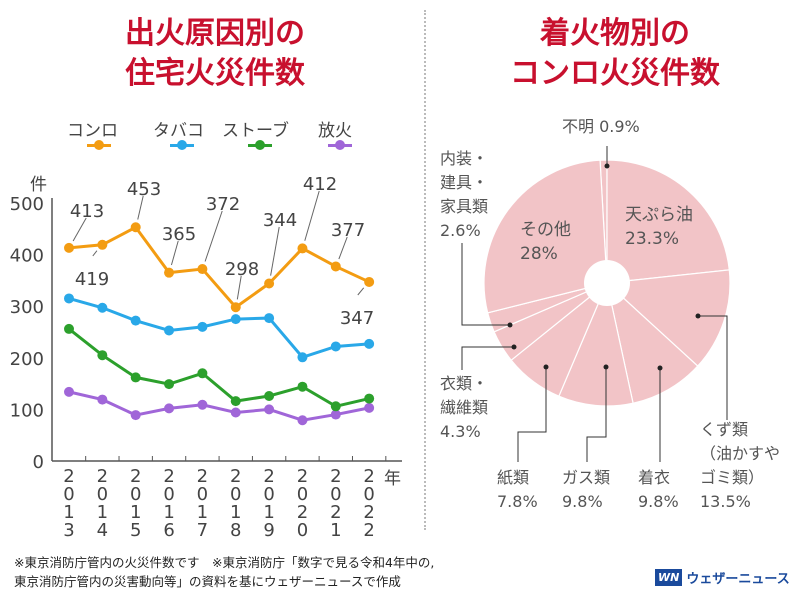 This screenshot has height=600, width=800. Describe the element at coordinates (219, 406) in the screenshot. I see `series-line-放火` at that location.